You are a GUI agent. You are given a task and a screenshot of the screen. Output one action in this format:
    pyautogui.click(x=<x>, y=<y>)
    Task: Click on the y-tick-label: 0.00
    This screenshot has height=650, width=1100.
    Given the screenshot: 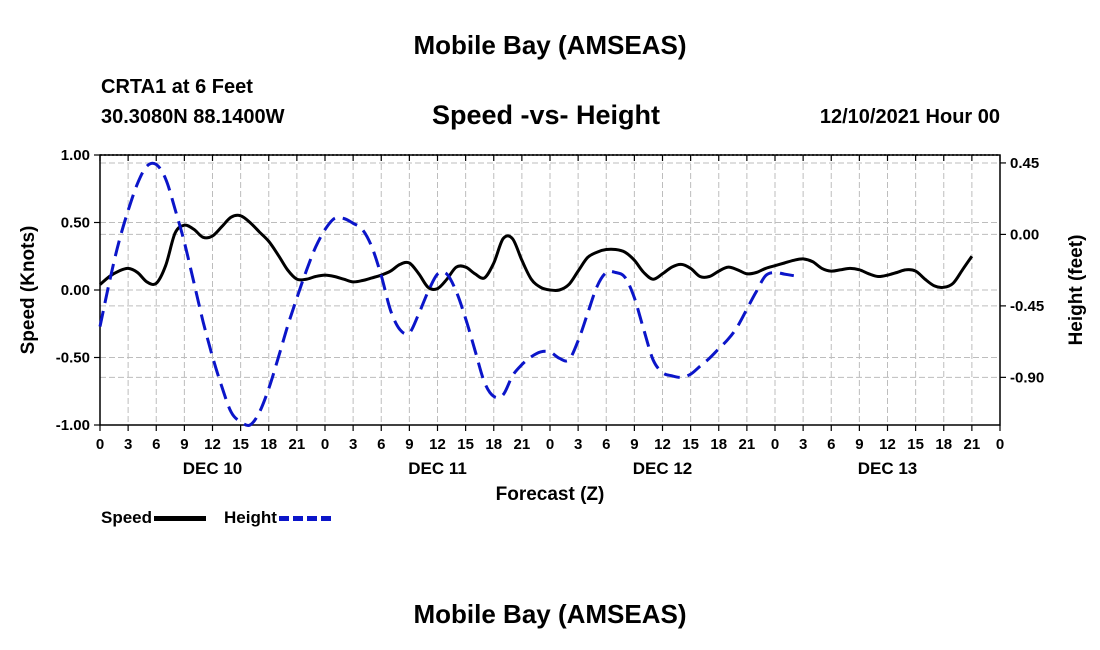 What is the action you would take?
    pyautogui.click(x=75, y=290)
    